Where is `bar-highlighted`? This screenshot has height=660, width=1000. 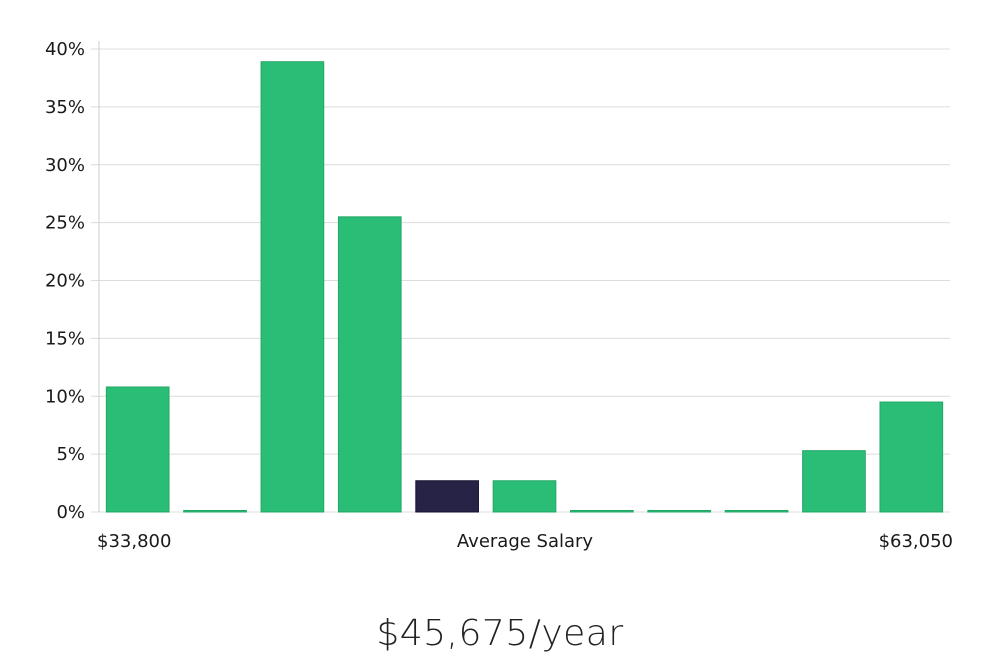 bar-highlighted is located at coordinates (447, 496).